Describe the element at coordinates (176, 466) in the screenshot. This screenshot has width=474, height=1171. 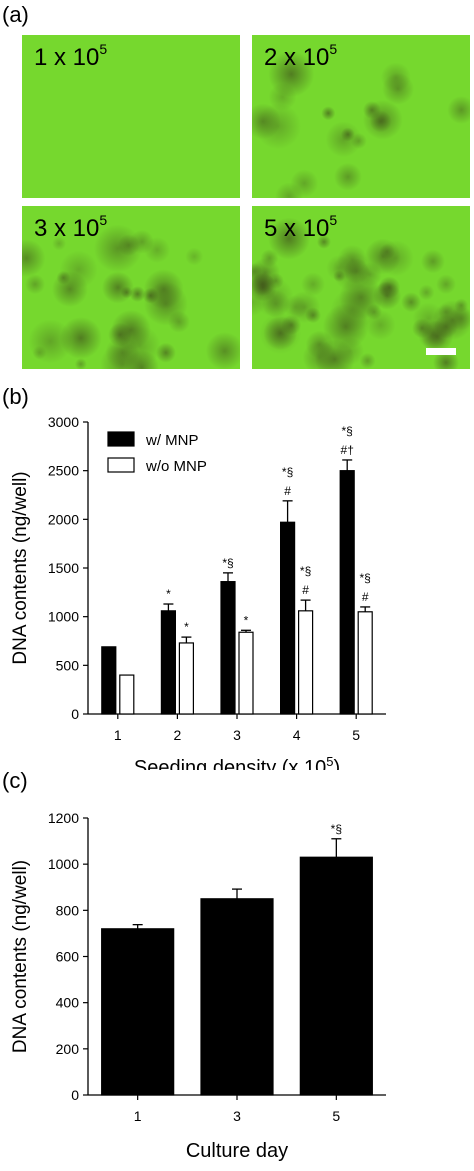
I see `legend-label: w/o MNP` at that location.